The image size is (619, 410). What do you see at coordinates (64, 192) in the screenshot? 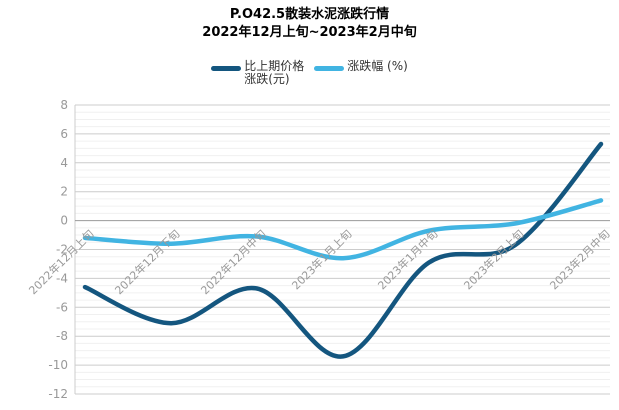
I see `y-axis-tick-label: 2` at bounding box center [64, 192].